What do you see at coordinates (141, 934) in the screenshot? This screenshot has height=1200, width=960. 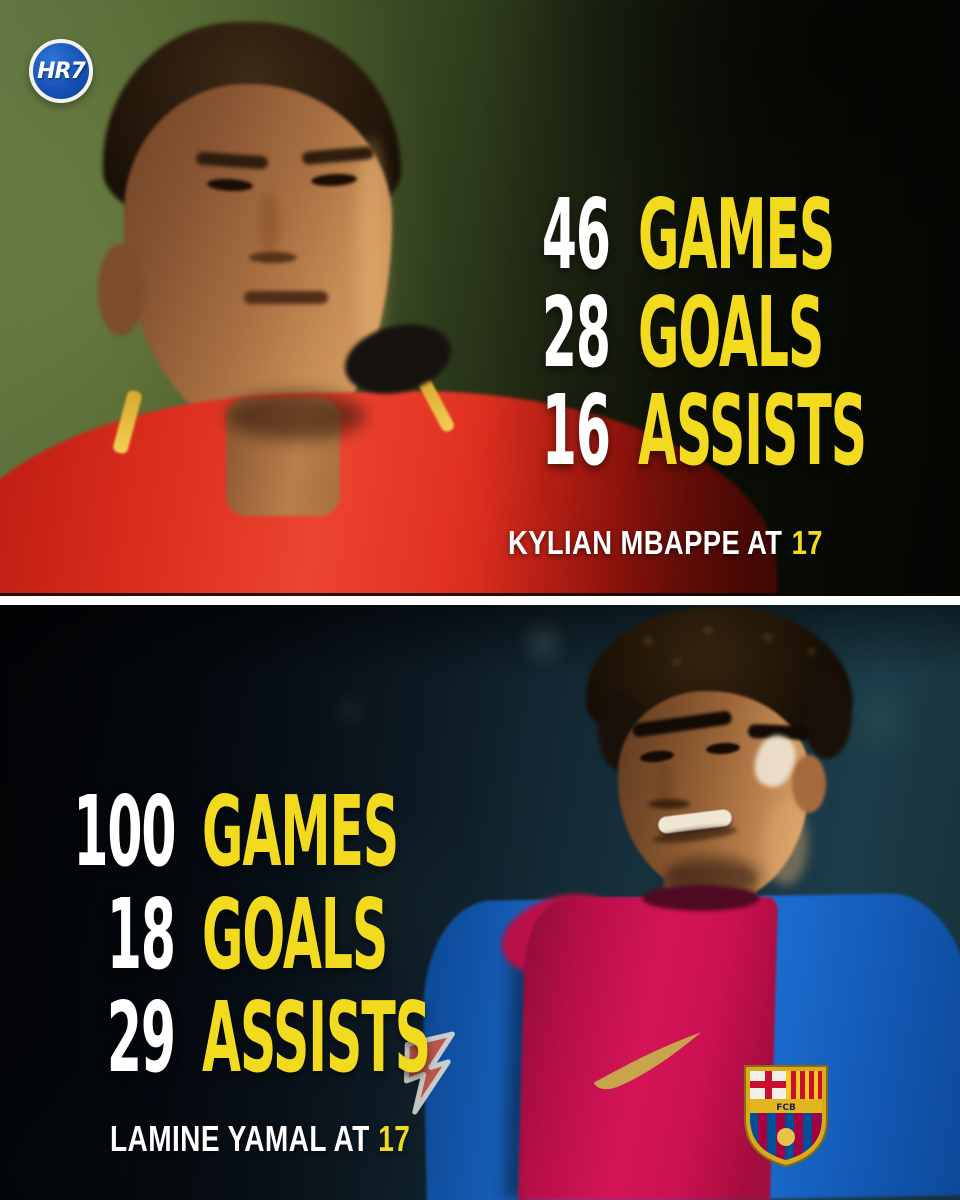 I see `goals-value: 18` at bounding box center [141, 934].